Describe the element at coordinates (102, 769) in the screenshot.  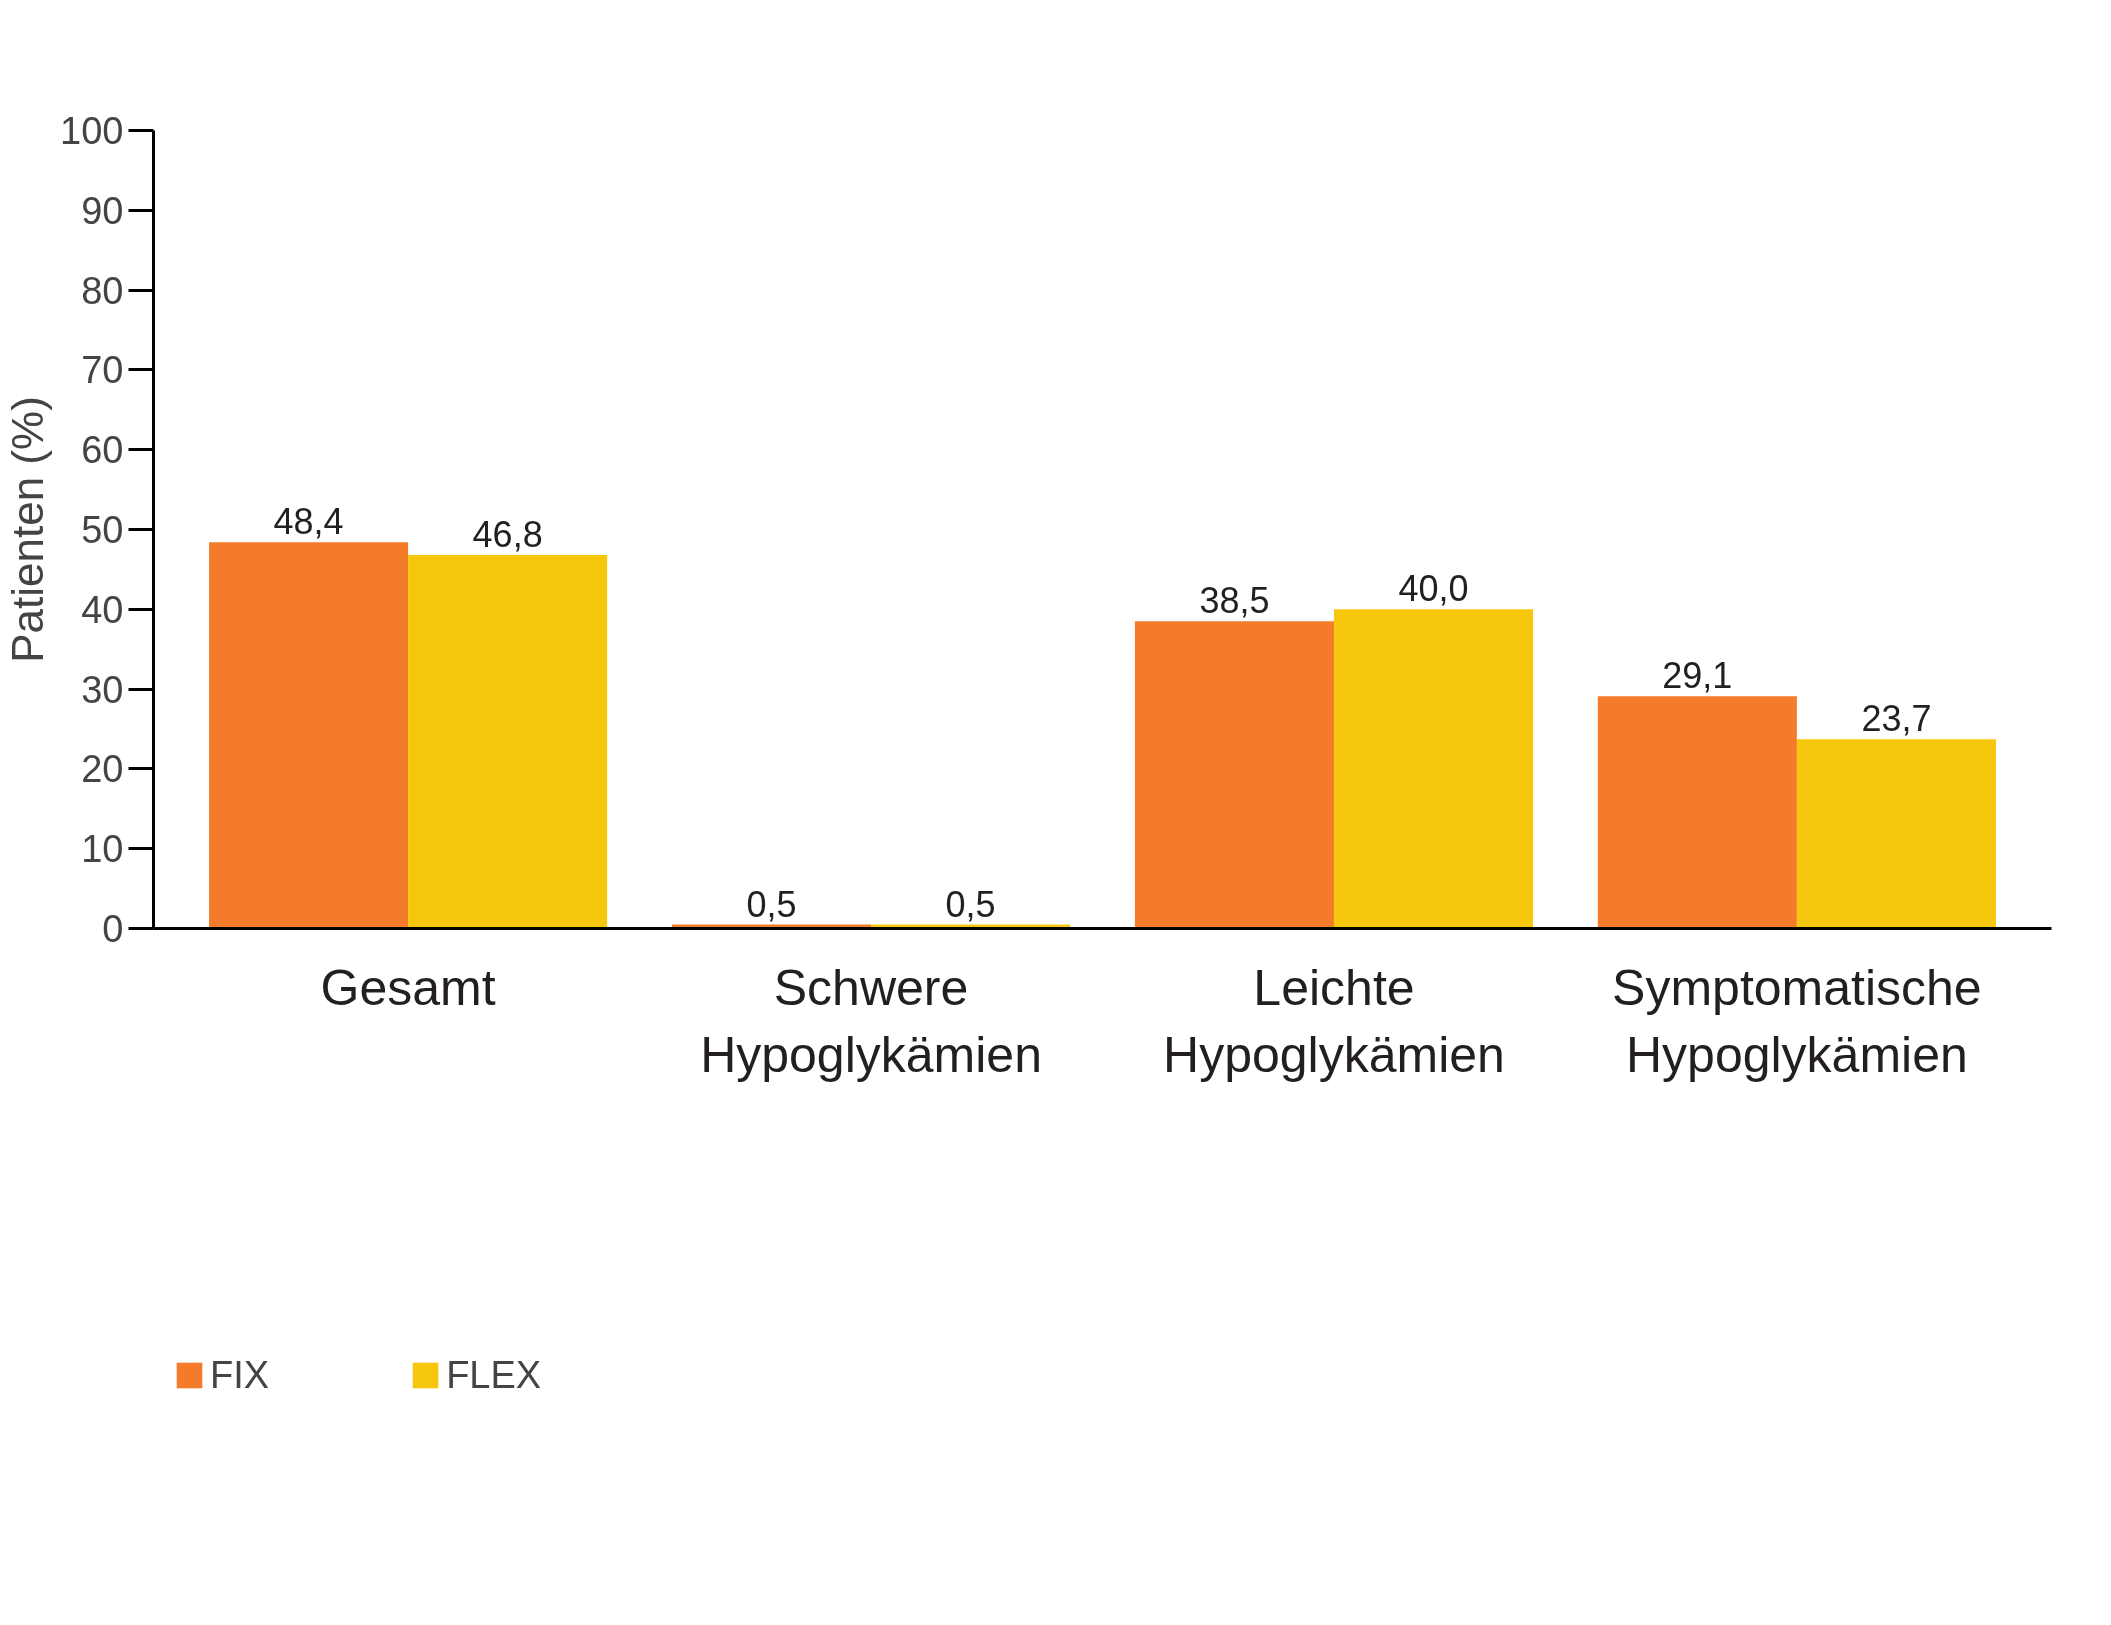
I see `y-tick-label: 20` at that location.